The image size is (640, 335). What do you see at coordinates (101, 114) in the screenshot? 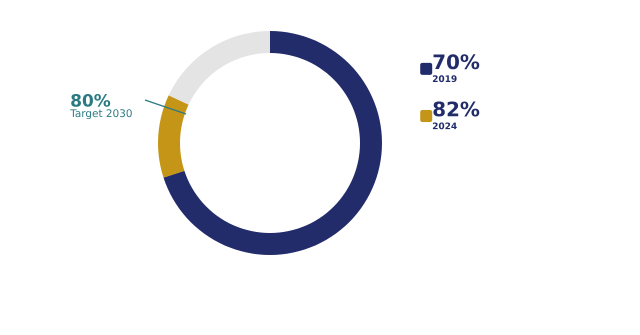
I see `text: Target 2030` at bounding box center [101, 114].